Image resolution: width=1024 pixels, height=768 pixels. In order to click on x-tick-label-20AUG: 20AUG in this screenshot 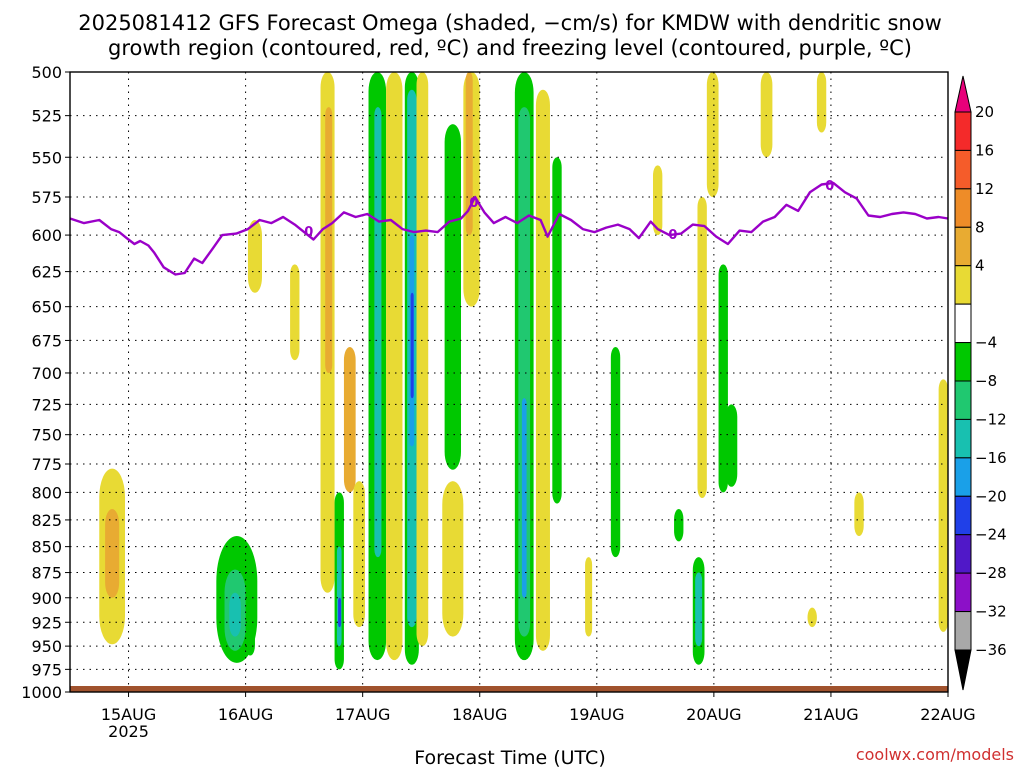, I will do `click(713, 714)`.